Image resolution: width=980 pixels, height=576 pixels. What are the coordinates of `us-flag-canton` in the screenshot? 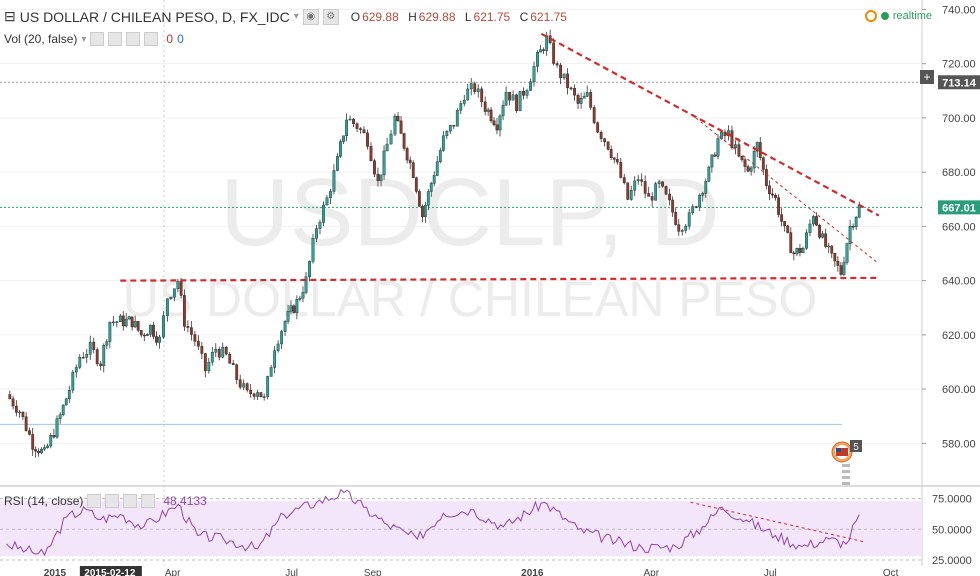 It's located at (838, 450).